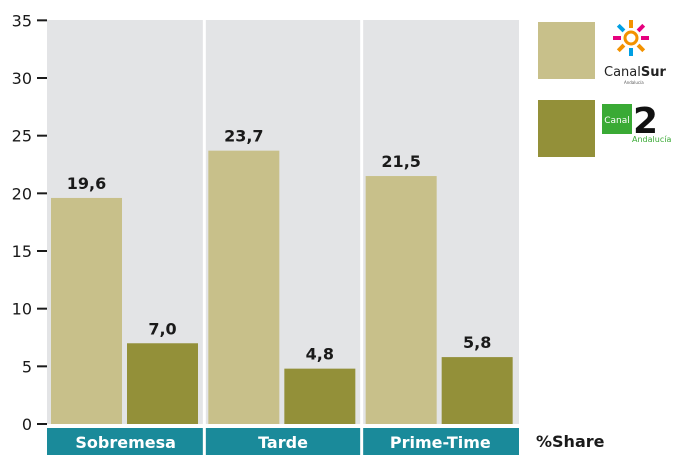 The width and height of the screenshot is (676, 455). What do you see at coordinates (244, 287) in the screenshot?
I see `bar-canalsur-tarde` at bounding box center [244, 287].